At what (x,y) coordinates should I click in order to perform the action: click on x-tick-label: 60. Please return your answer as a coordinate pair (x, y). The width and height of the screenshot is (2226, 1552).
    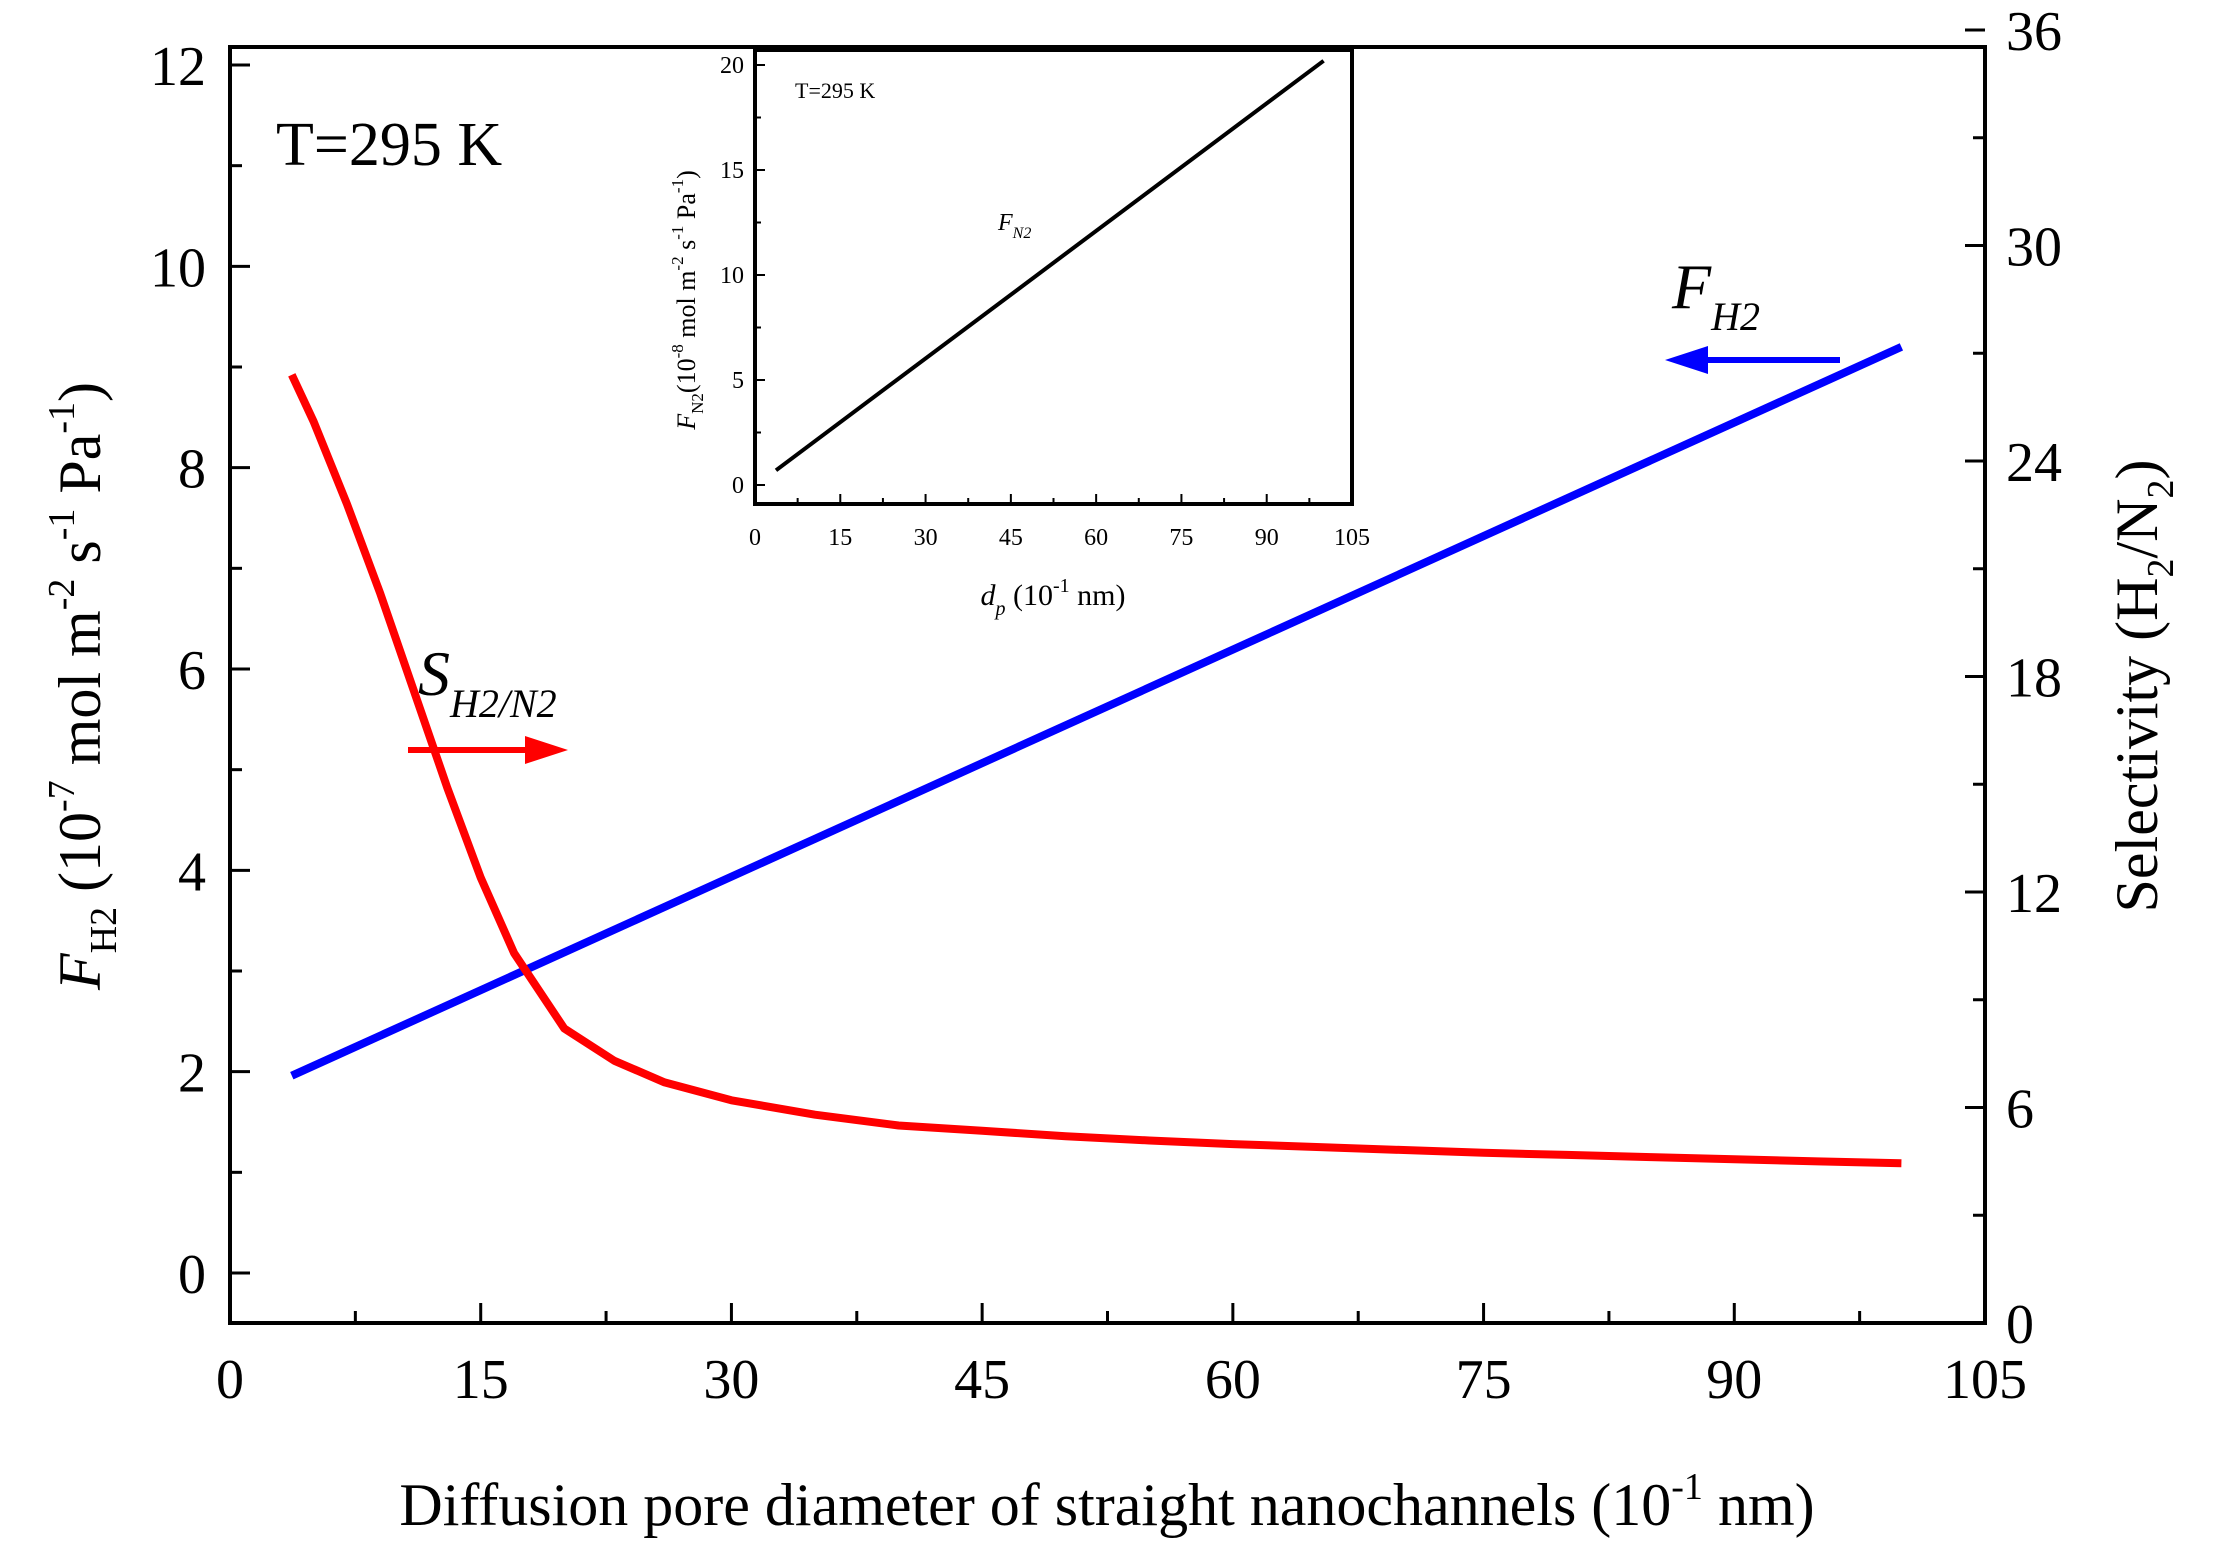
    Looking at the image, I should click on (1233, 1380).